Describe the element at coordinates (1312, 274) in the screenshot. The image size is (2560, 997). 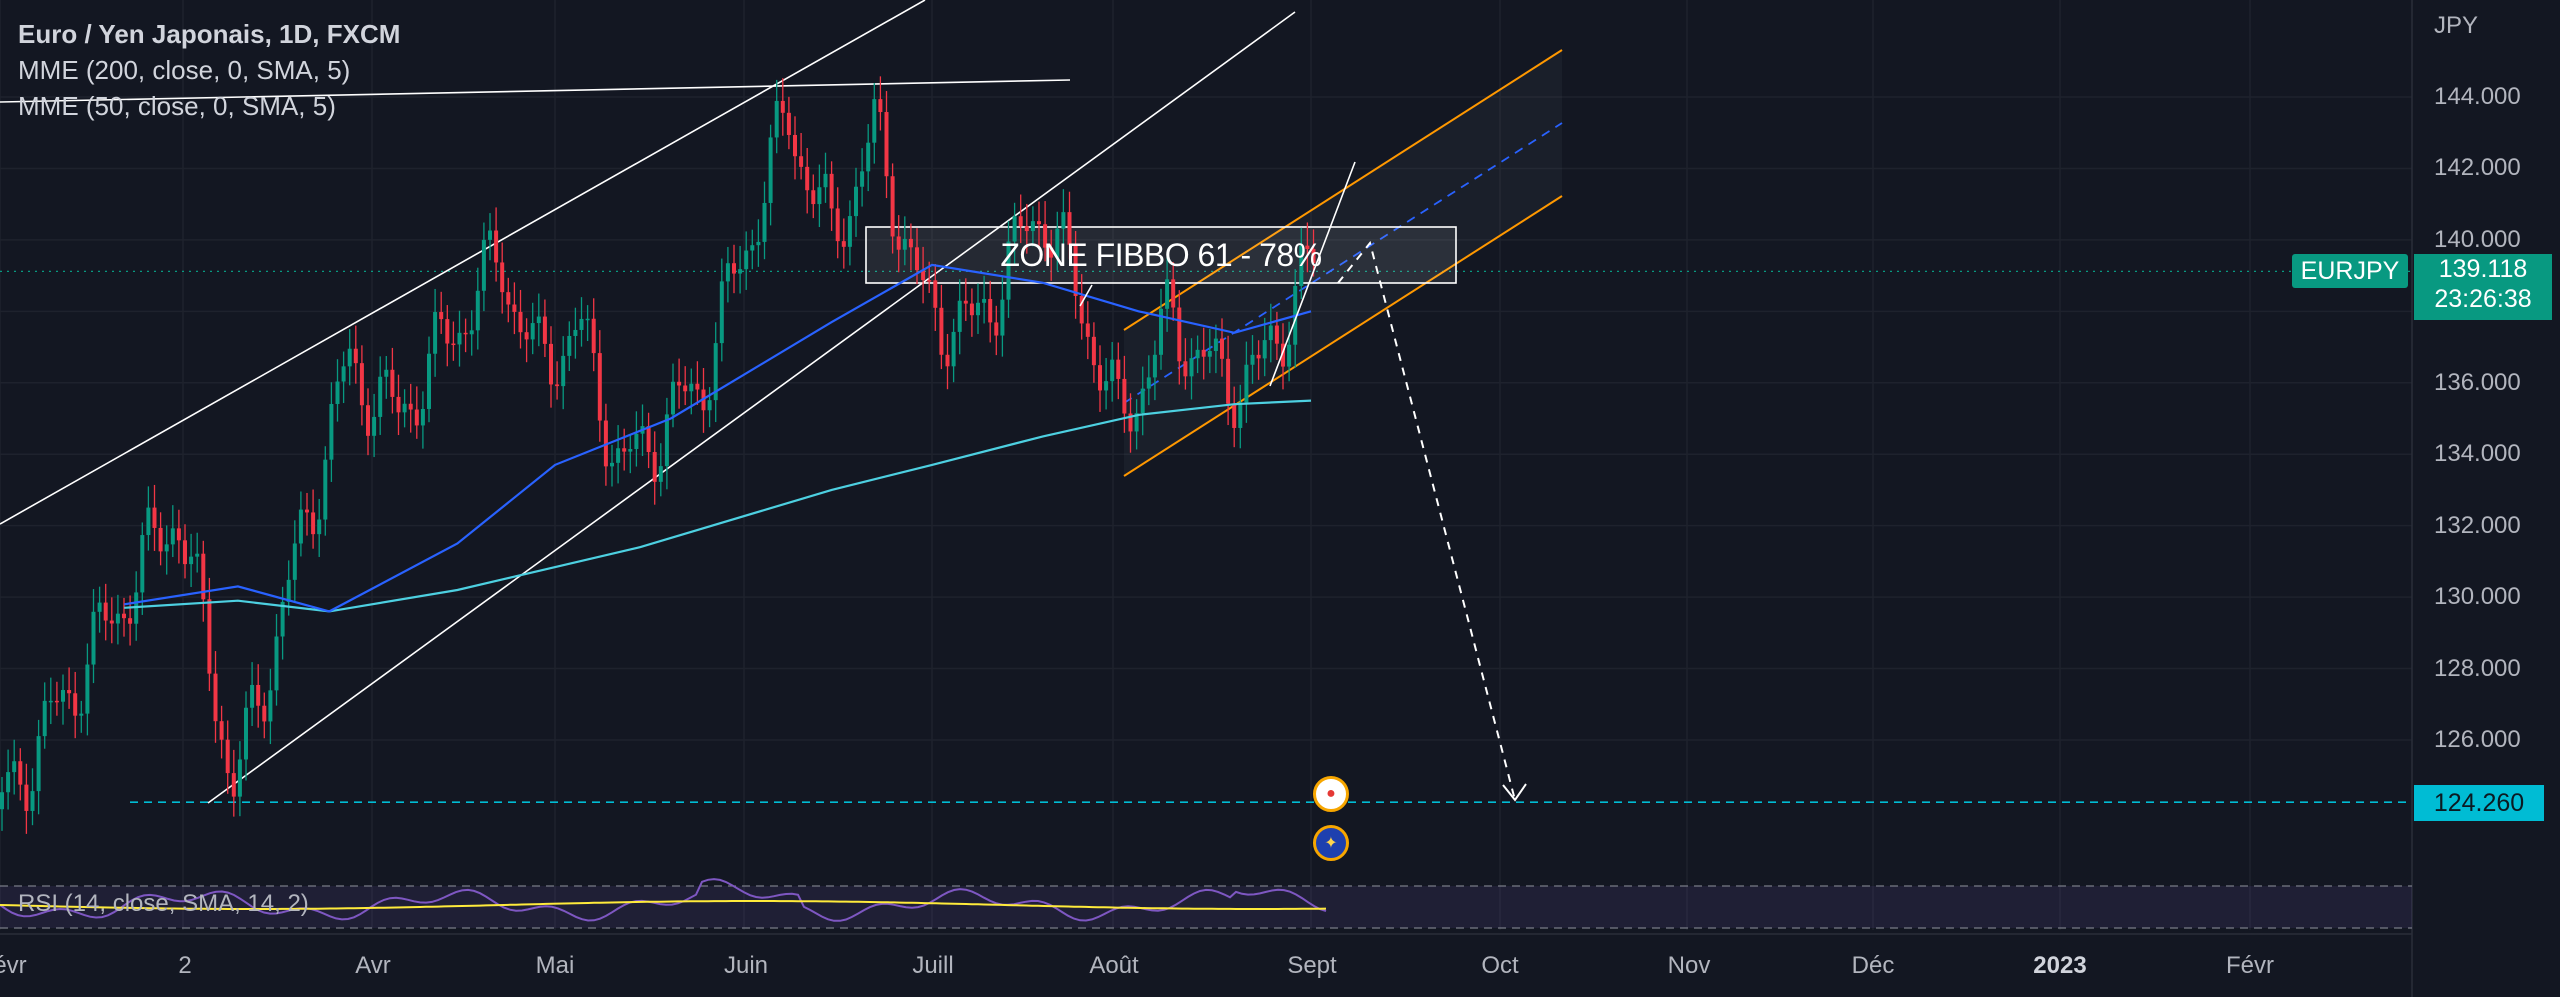
I see `wedge-line` at that location.